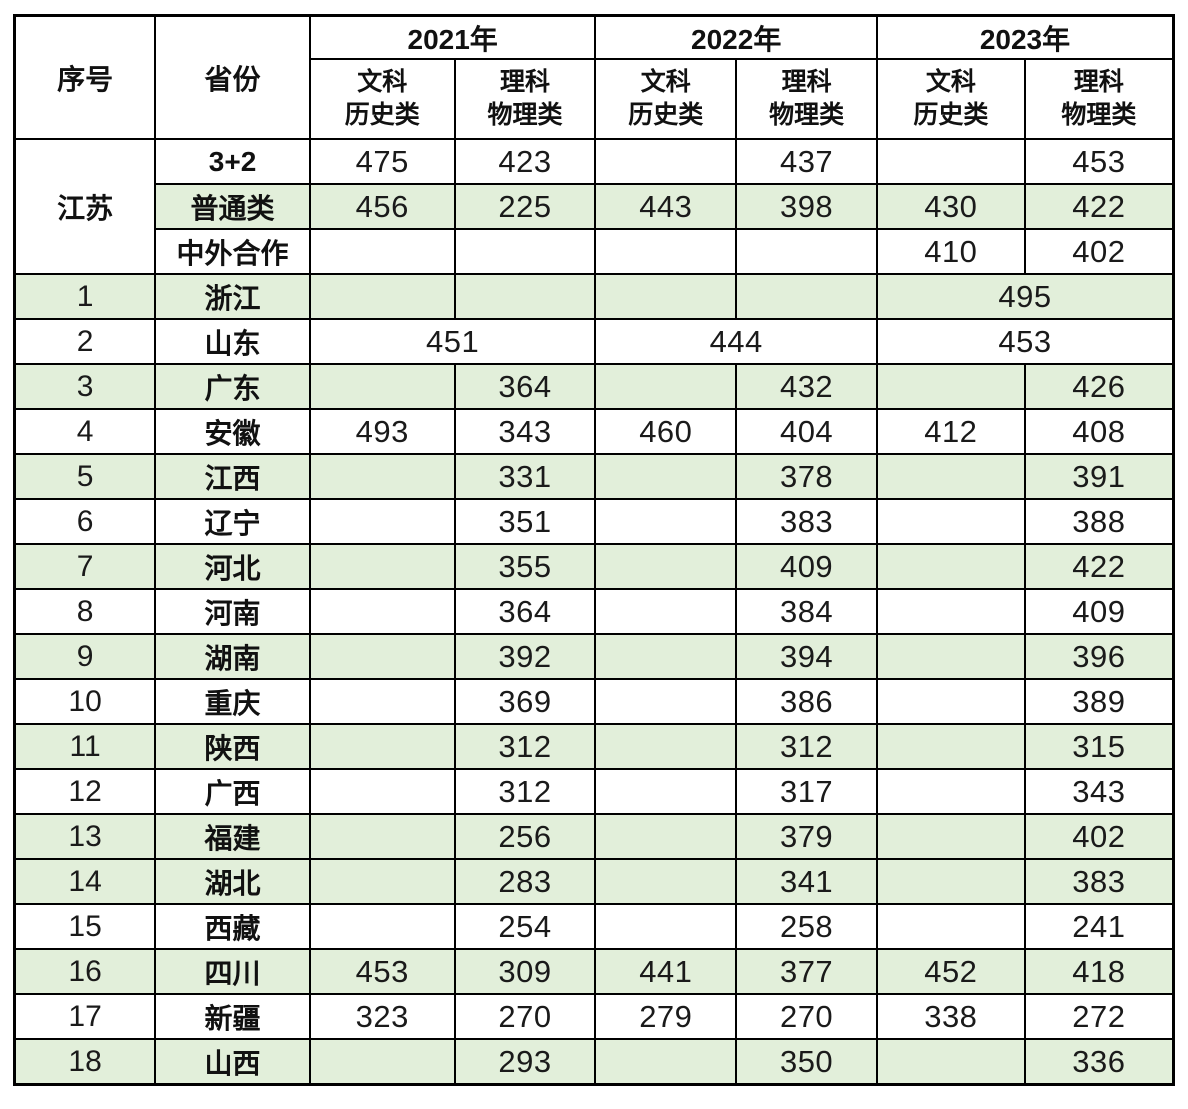 The image size is (1188, 1109). I want to click on seq-cell: 13, so click(85, 836).